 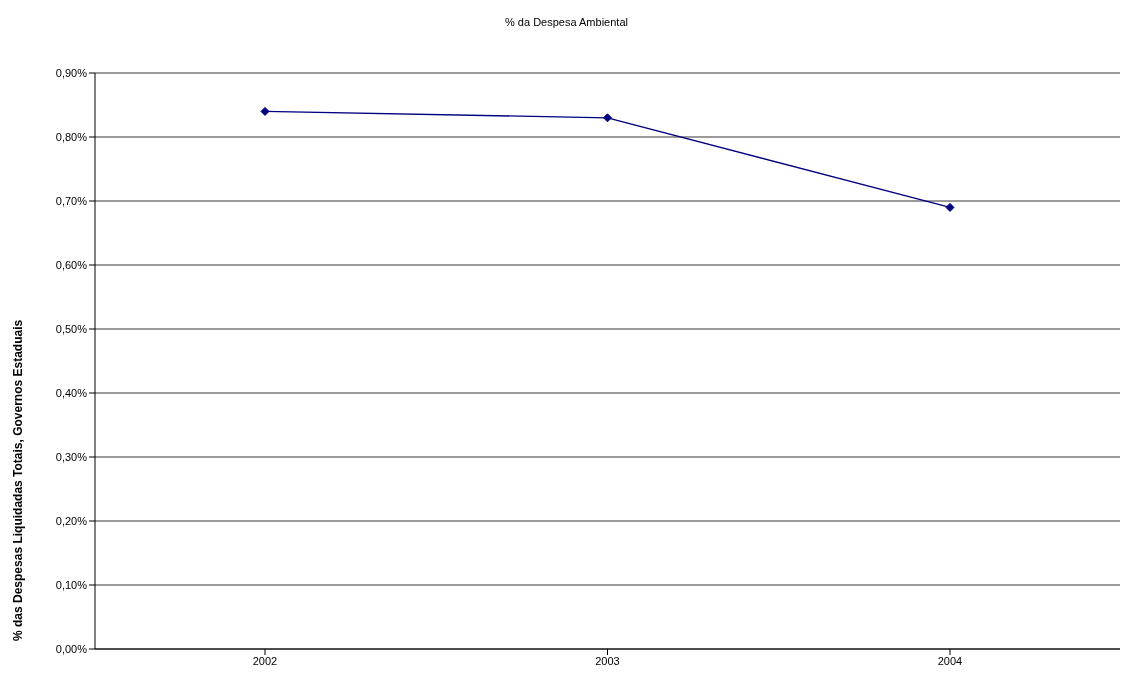 What do you see at coordinates (265, 660) in the screenshot?
I see `x-tick-label: 2002` at bounding box center [265, 660].